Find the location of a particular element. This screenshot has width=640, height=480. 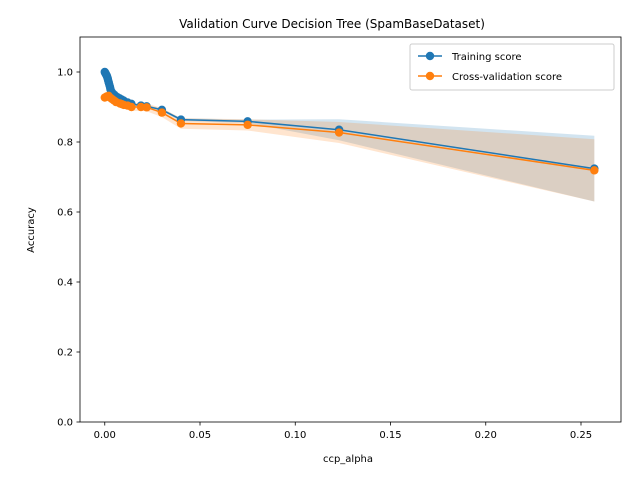

y-axis-label: Accuracy is located at coordinates (31, 230).